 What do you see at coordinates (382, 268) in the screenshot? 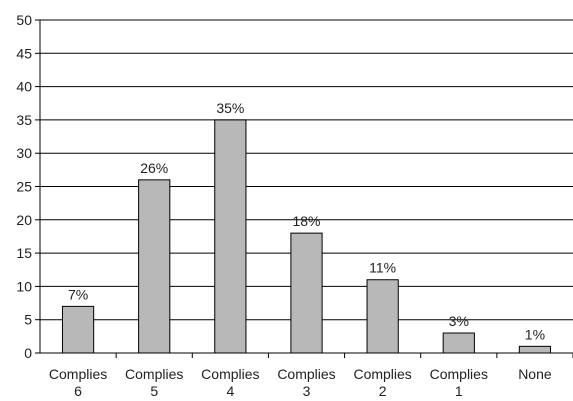
I see `data-label: 11%` at bounding box center [382, 268].